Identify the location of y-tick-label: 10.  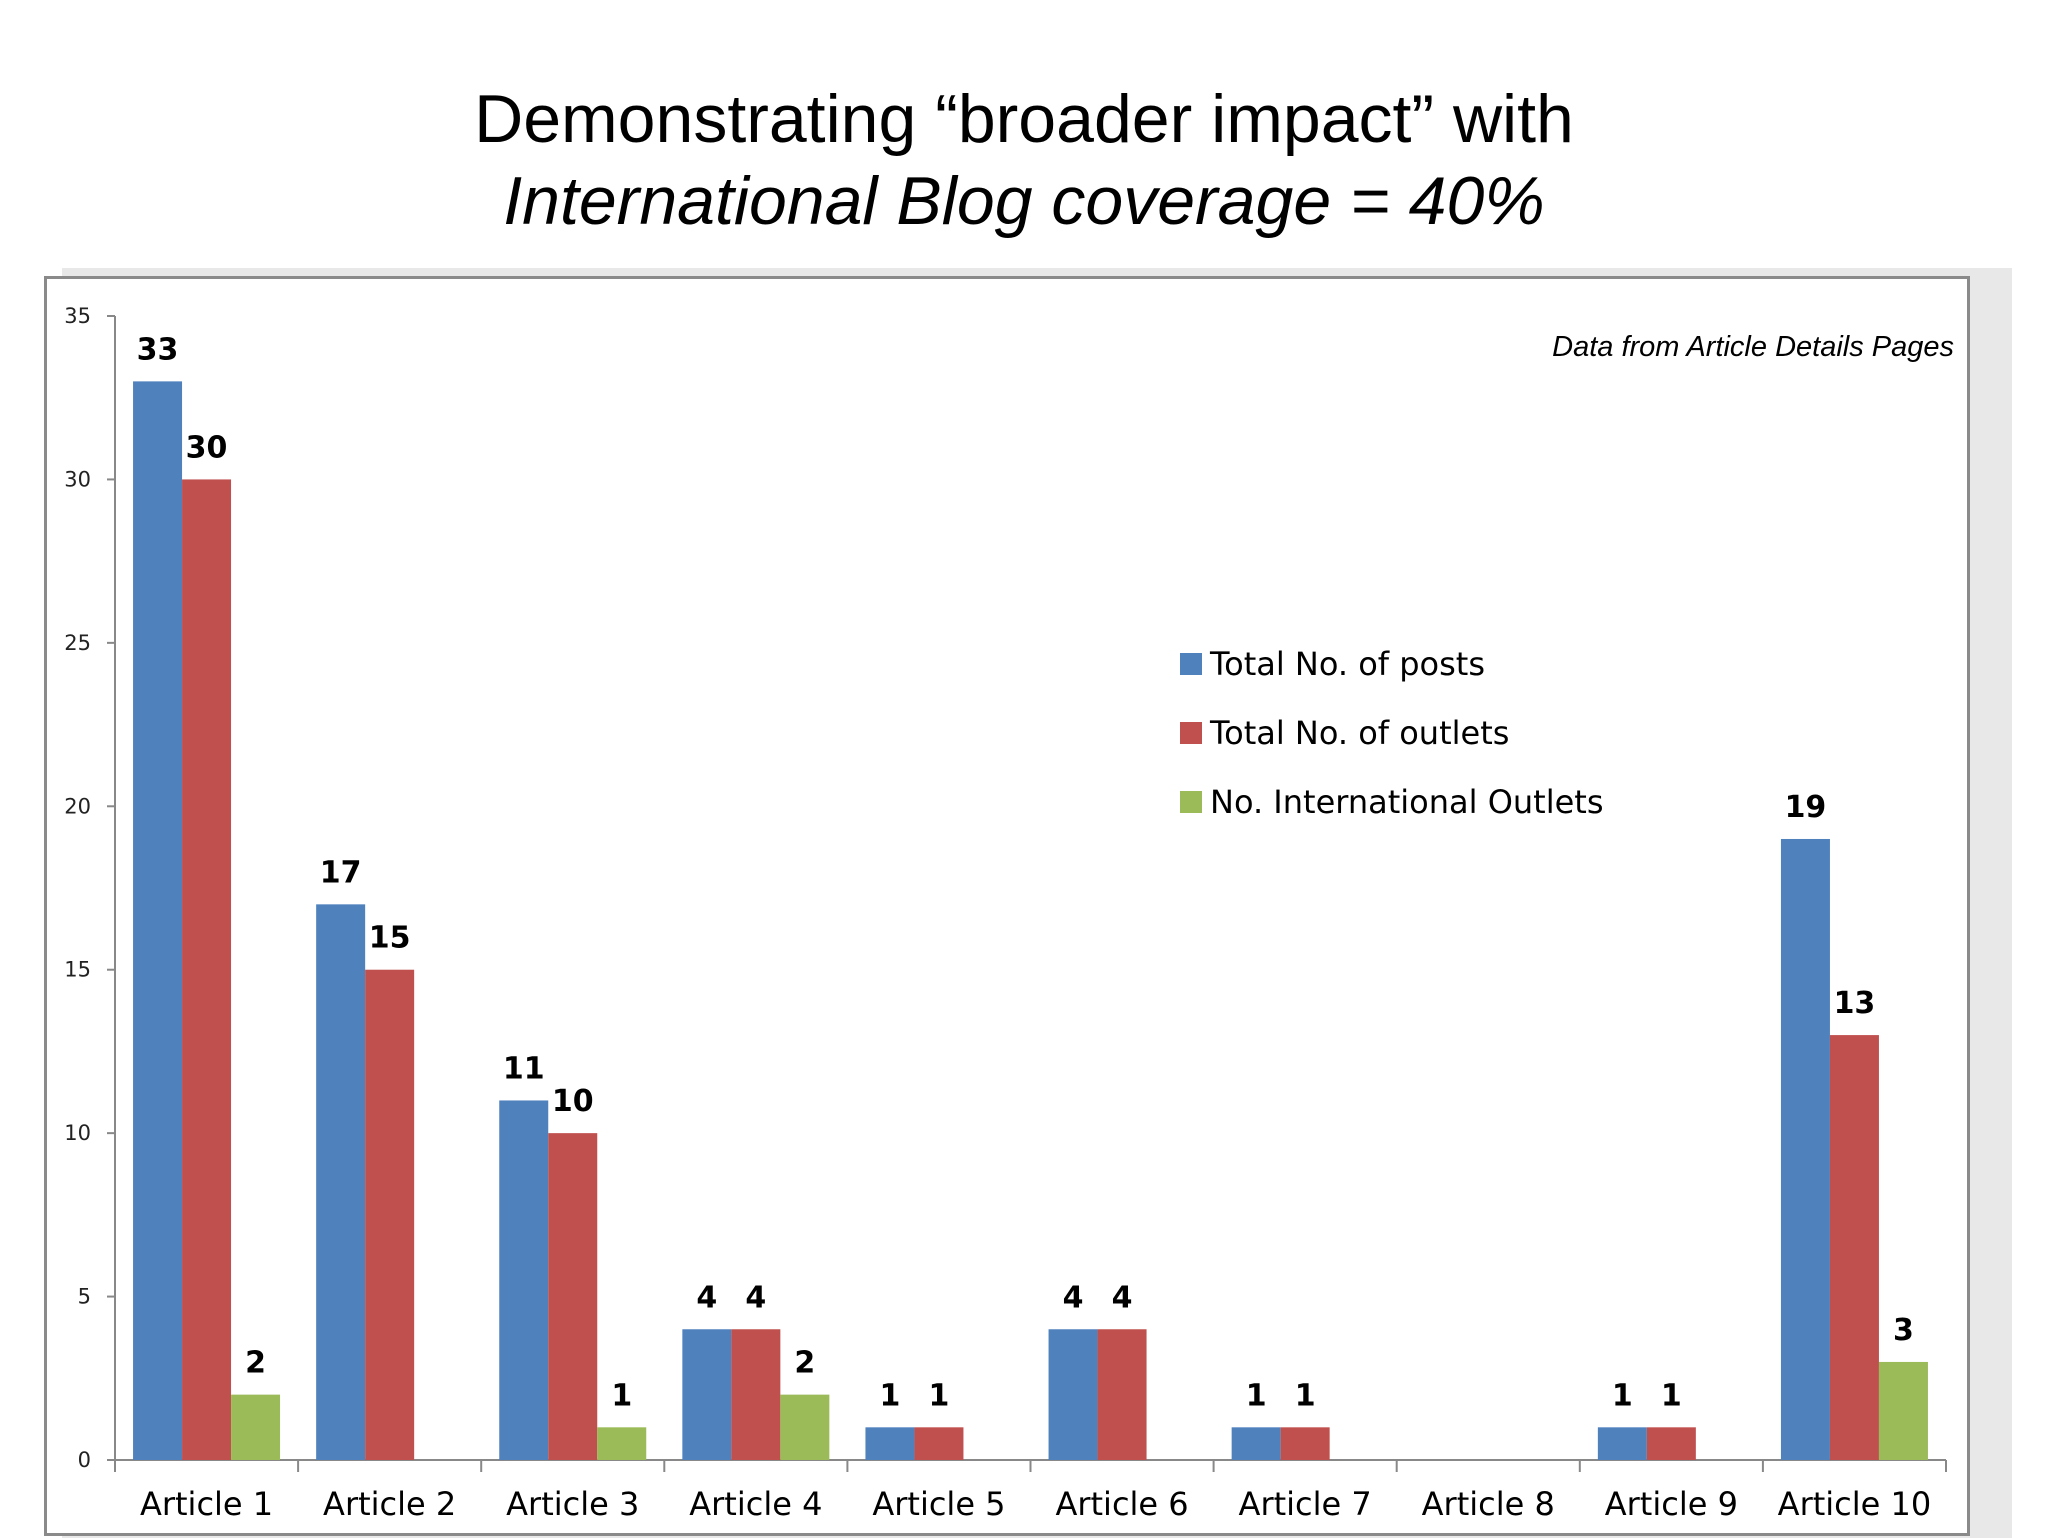
(77, 1133).